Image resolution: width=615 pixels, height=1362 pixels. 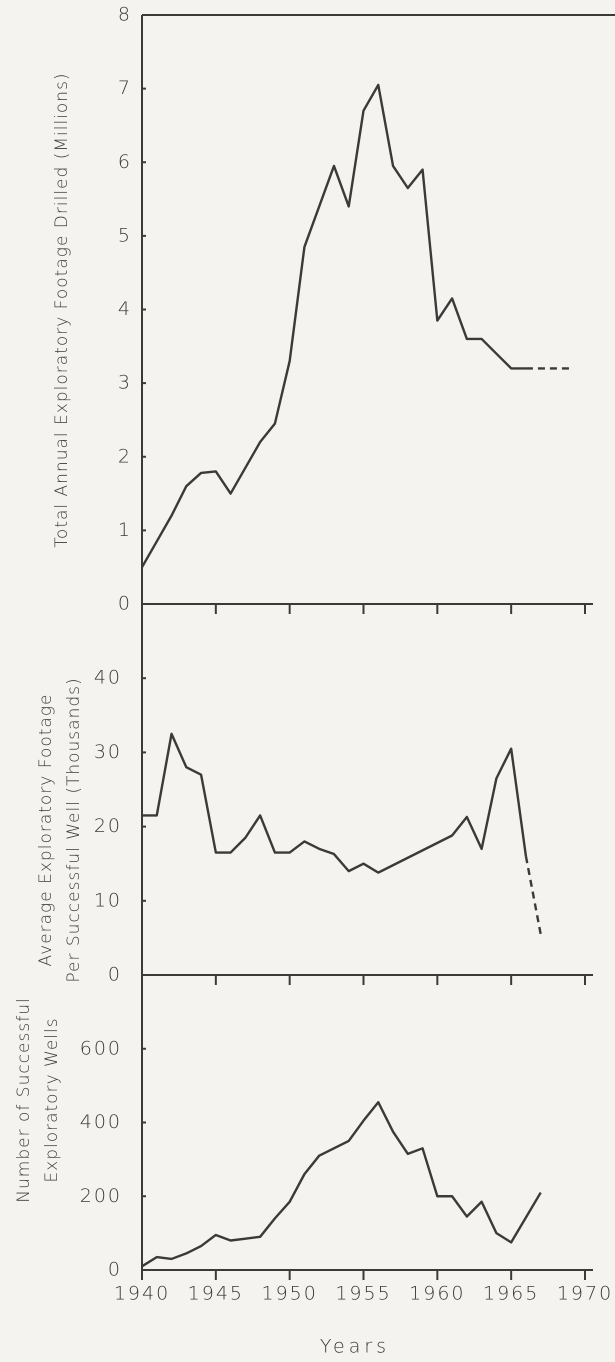 What do you see at coordinates (125, 162) in the screenshot?
I see `y-tick-label: 6` at bounding box center [125, 162].